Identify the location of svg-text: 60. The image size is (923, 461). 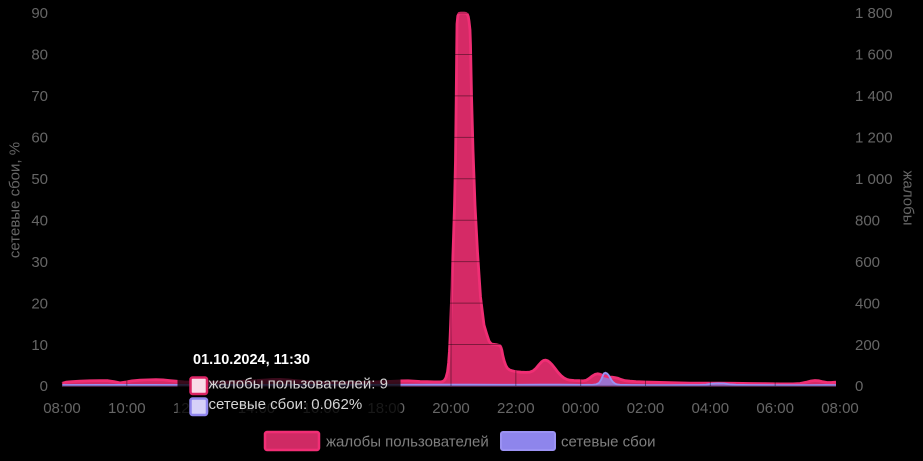
(39, 138).